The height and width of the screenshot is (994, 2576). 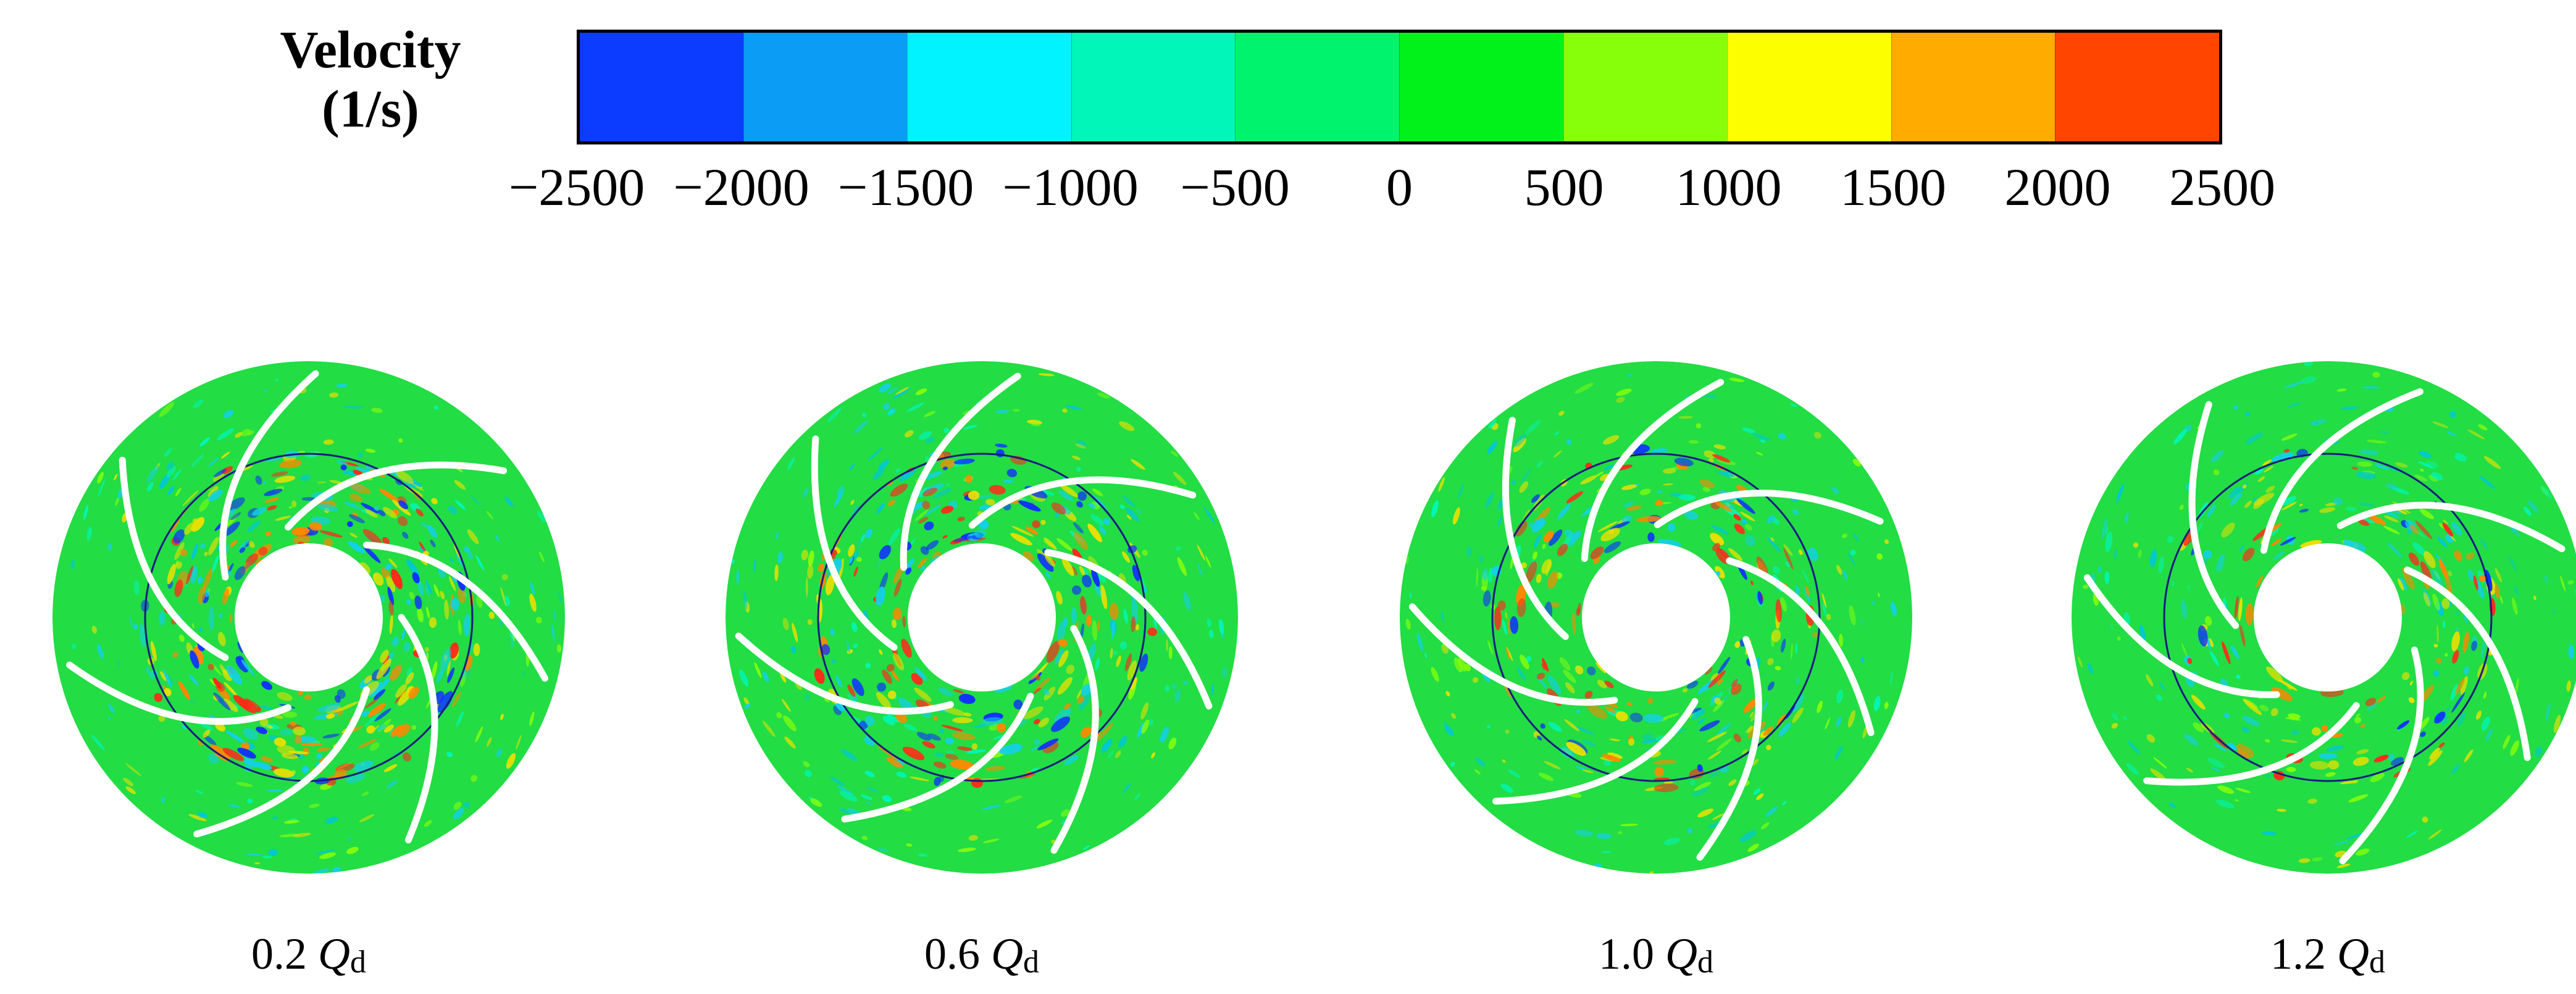 I want to click on plot-caption: 1.2 Qd, so click(x=2327, y=958).